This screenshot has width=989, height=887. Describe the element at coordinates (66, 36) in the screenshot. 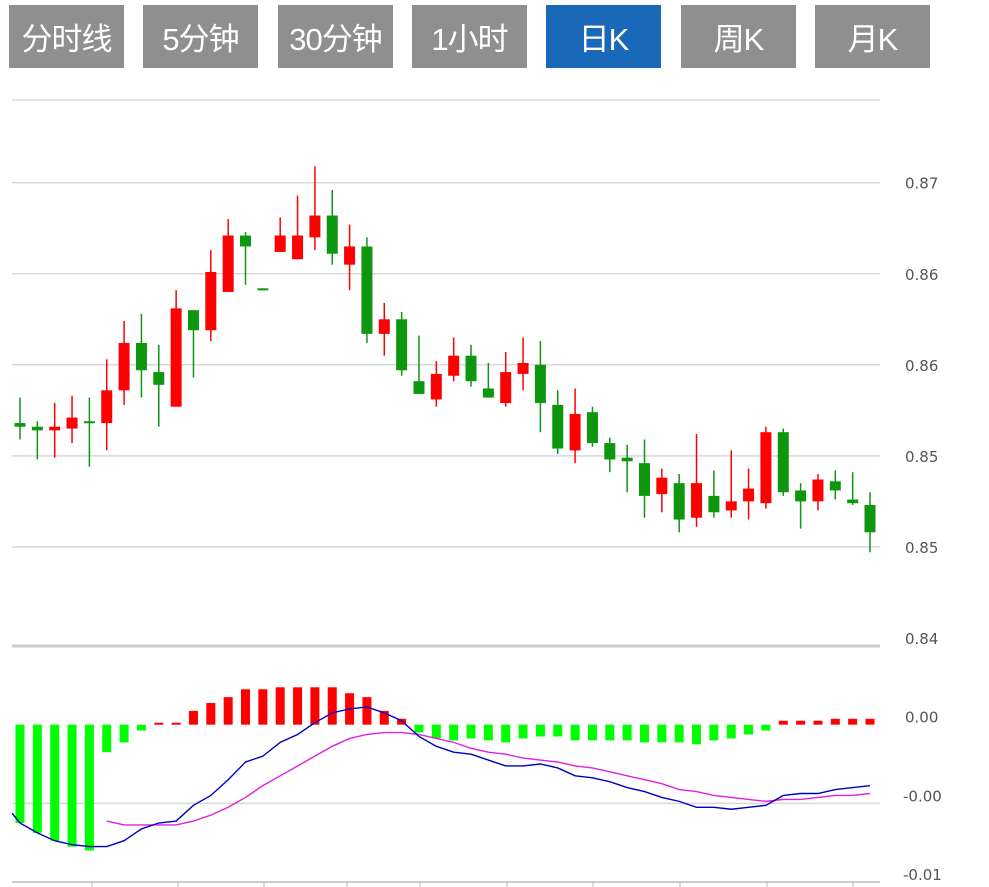

I see `tab-0: 分时线` at that location.